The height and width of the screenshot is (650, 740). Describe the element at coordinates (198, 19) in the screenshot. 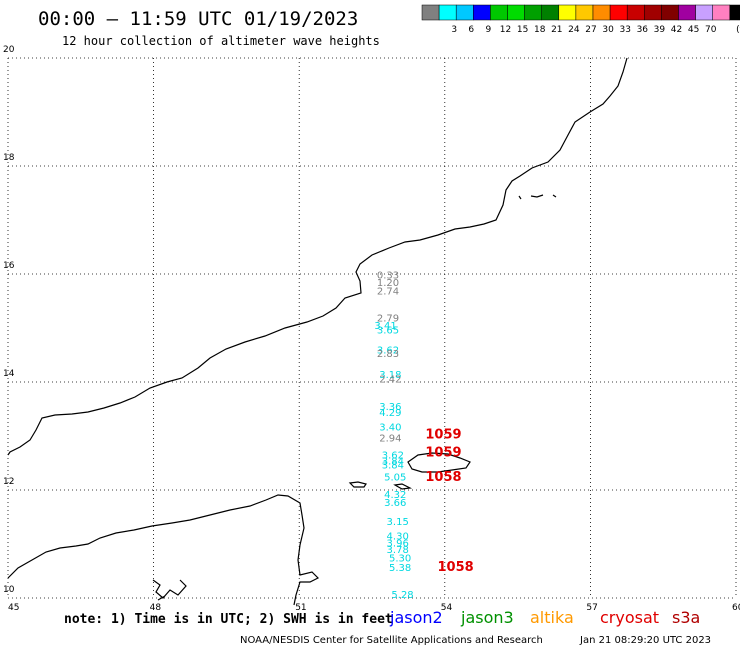

I see `map-title: 00:00 – 11:59 UTC 01/19/2023` at that location.